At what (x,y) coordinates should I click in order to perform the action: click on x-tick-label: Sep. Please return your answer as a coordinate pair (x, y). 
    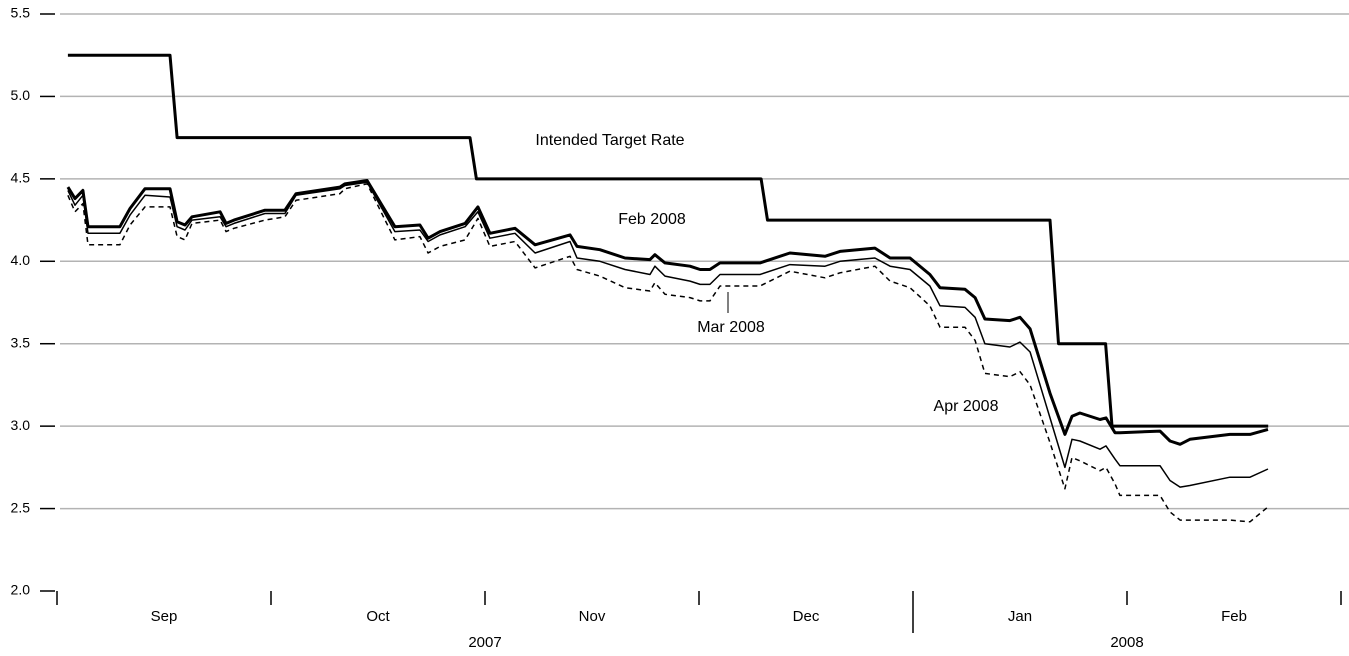
    Looking at the image, I should click on (164, 616).